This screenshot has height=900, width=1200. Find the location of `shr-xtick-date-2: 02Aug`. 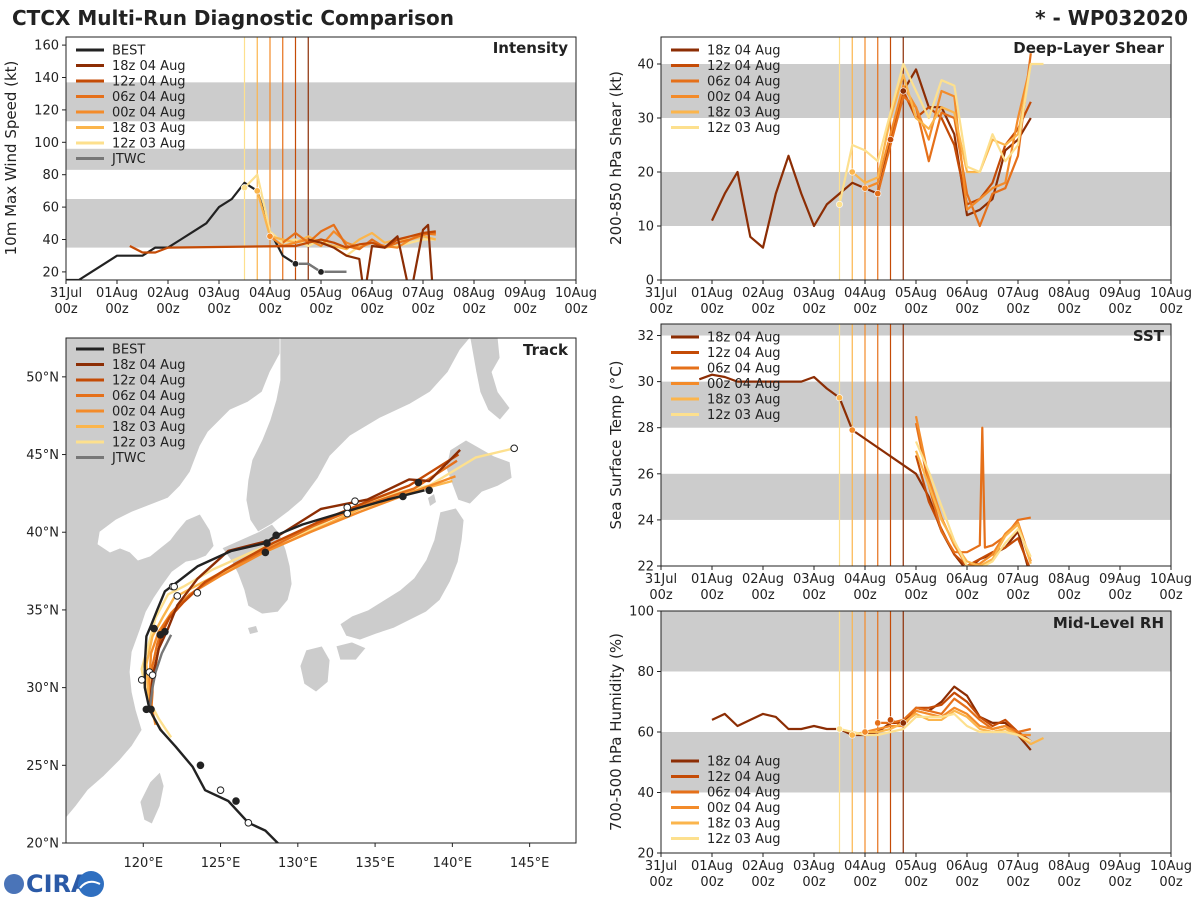

shr-xtick-date-2: 02Aug is located at coordinates (763, 293).